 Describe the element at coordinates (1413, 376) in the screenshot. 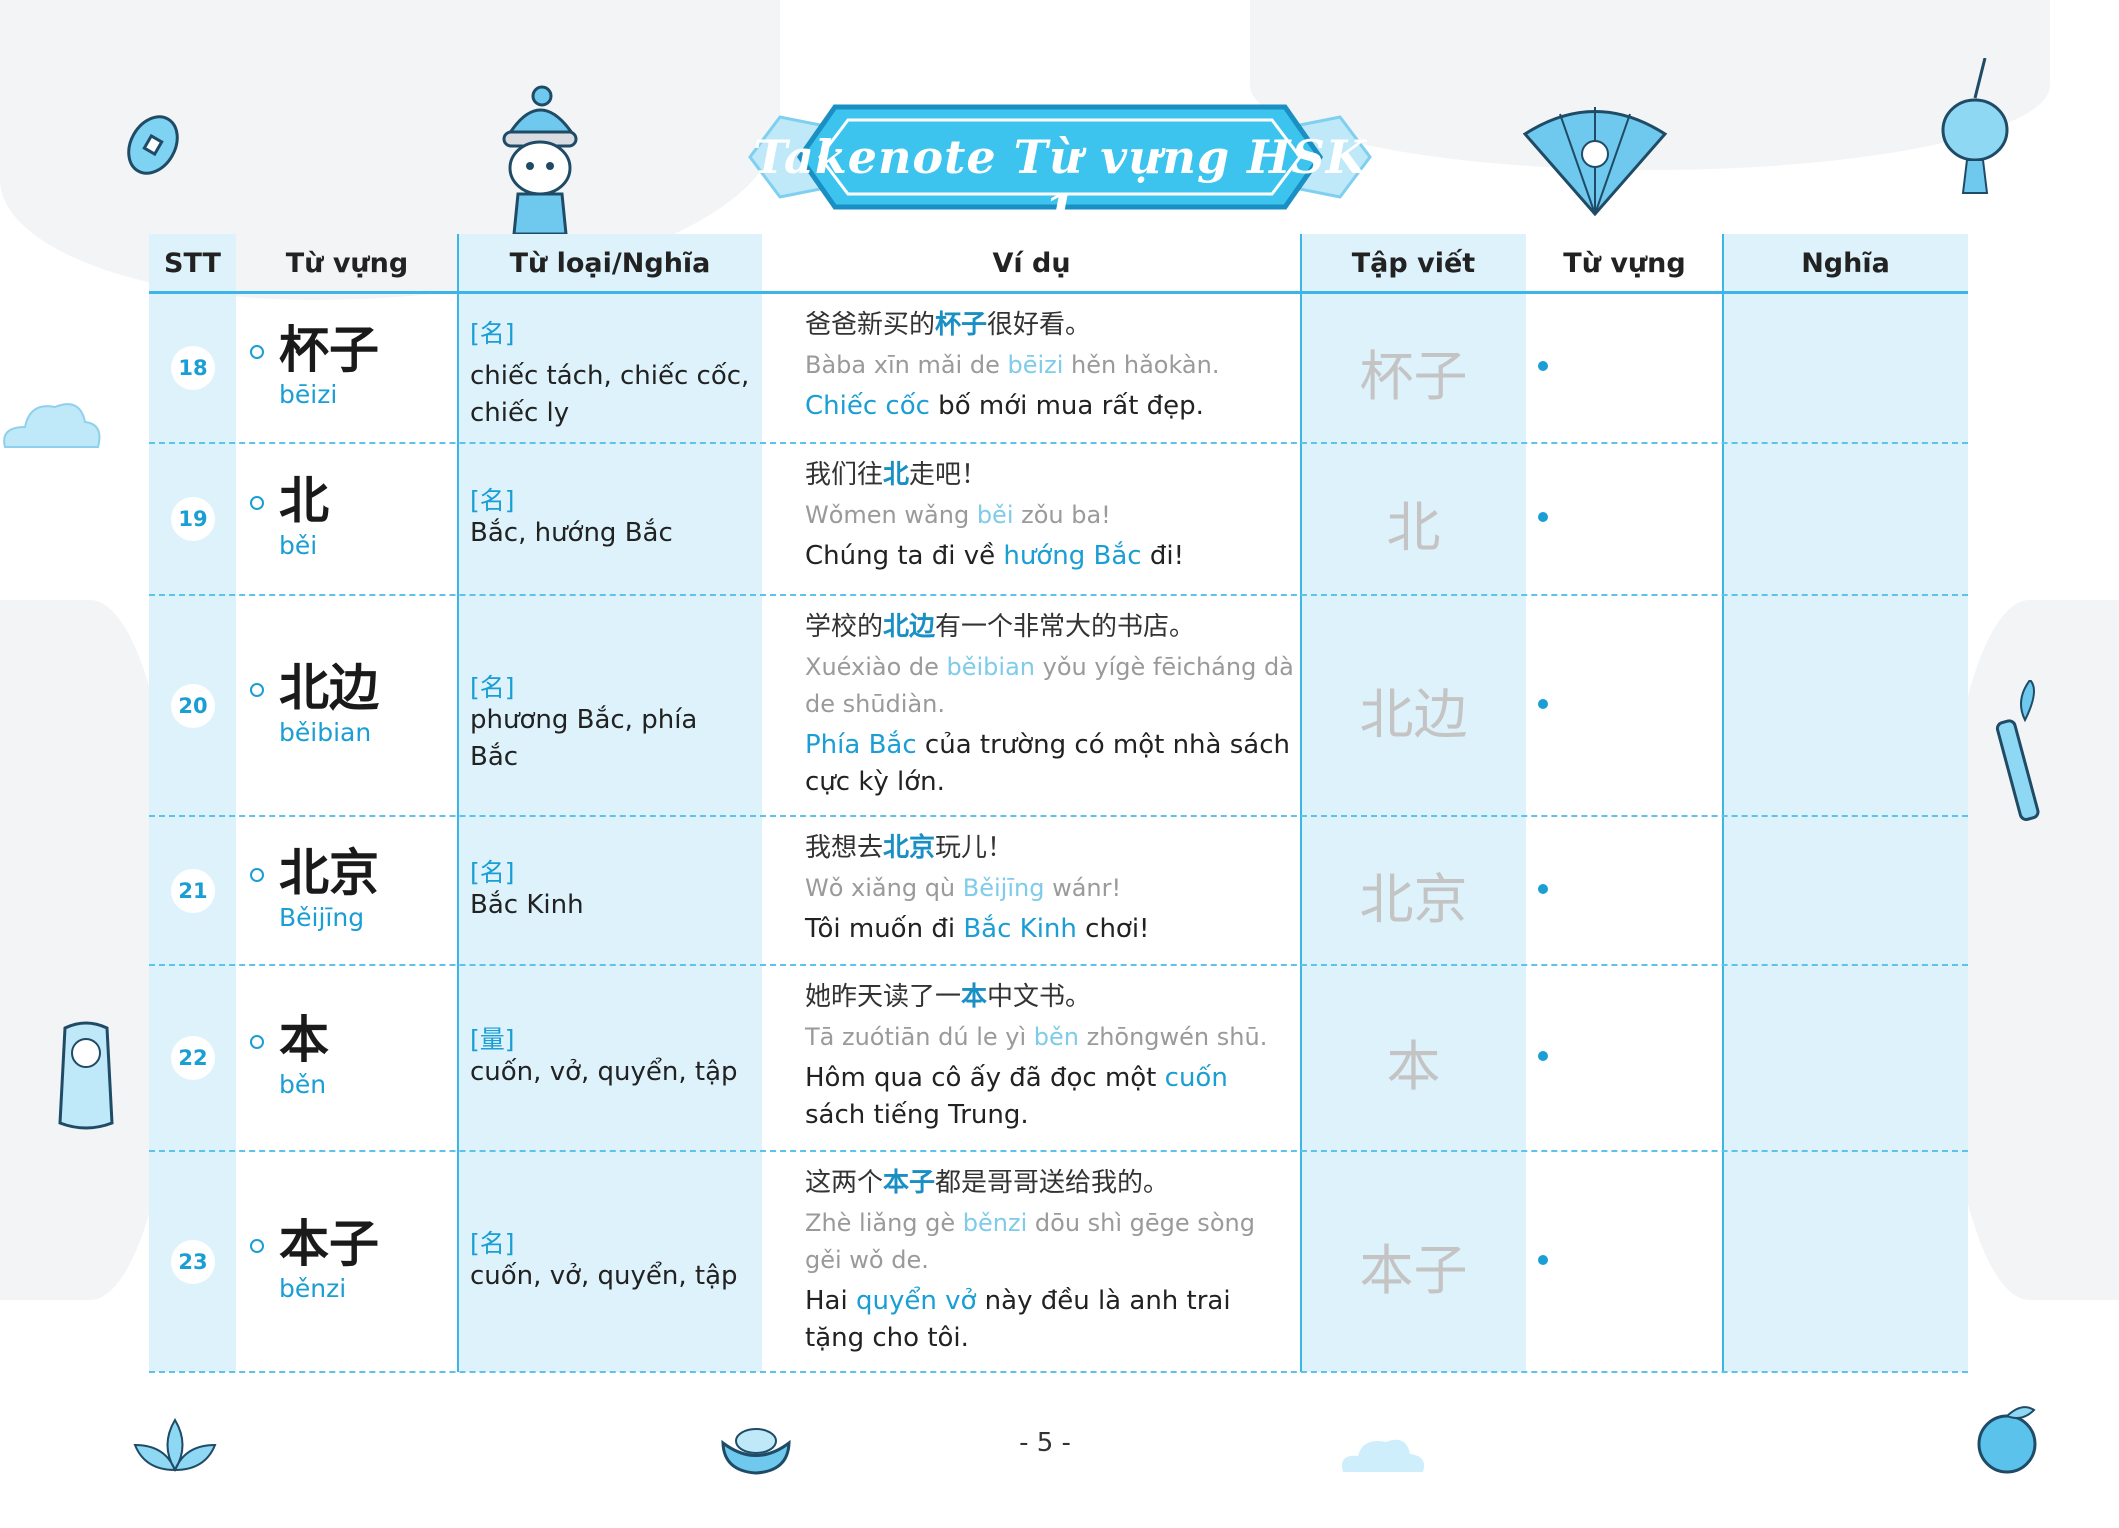

I see `writing-practice-trace: 杯子` at that location.